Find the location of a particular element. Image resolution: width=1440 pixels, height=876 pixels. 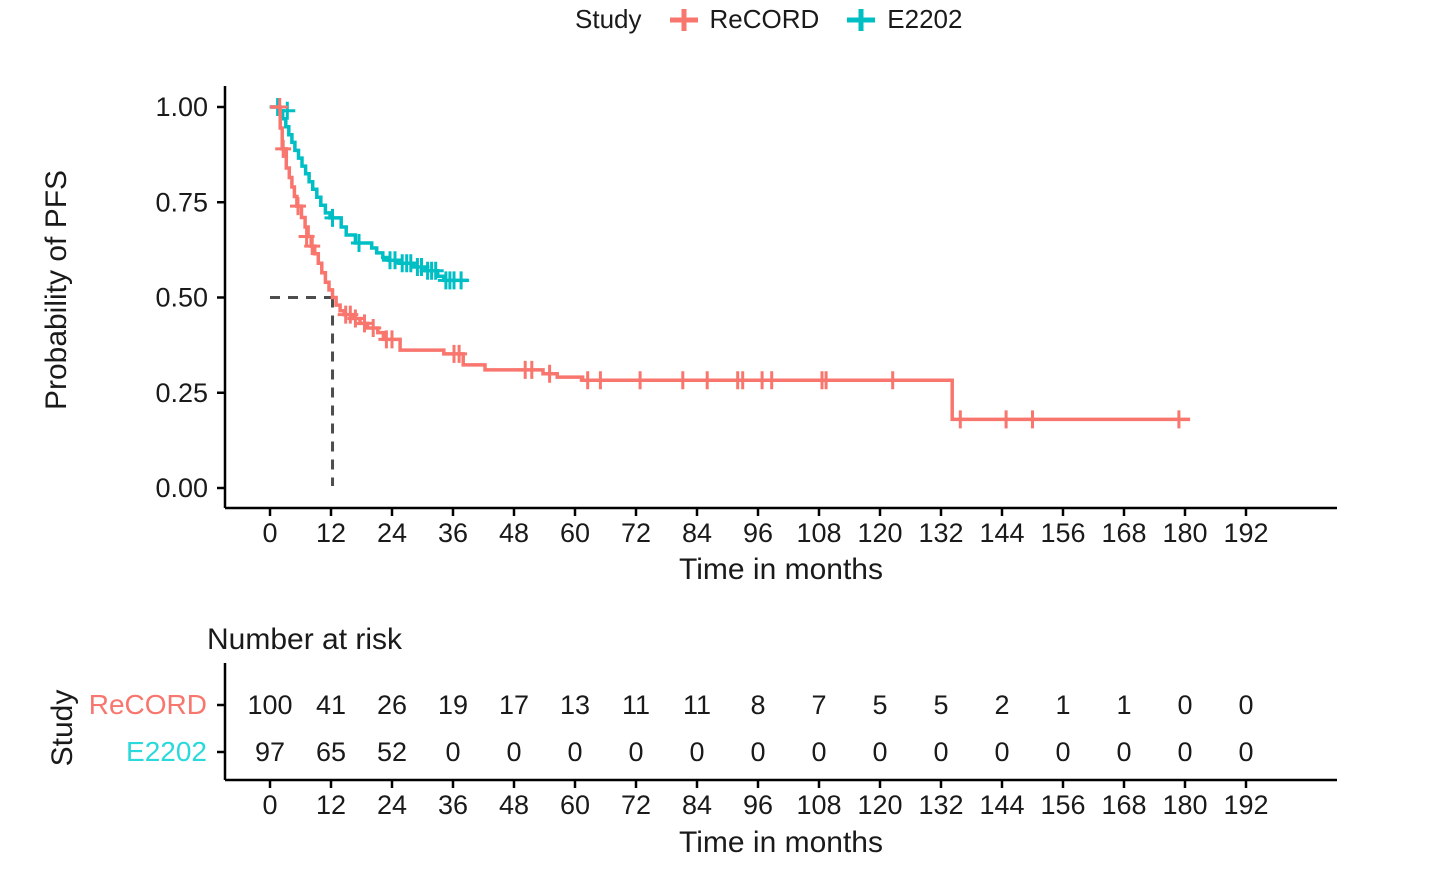

legend-label-record: ReCORD is located at coordinates (764, 19).